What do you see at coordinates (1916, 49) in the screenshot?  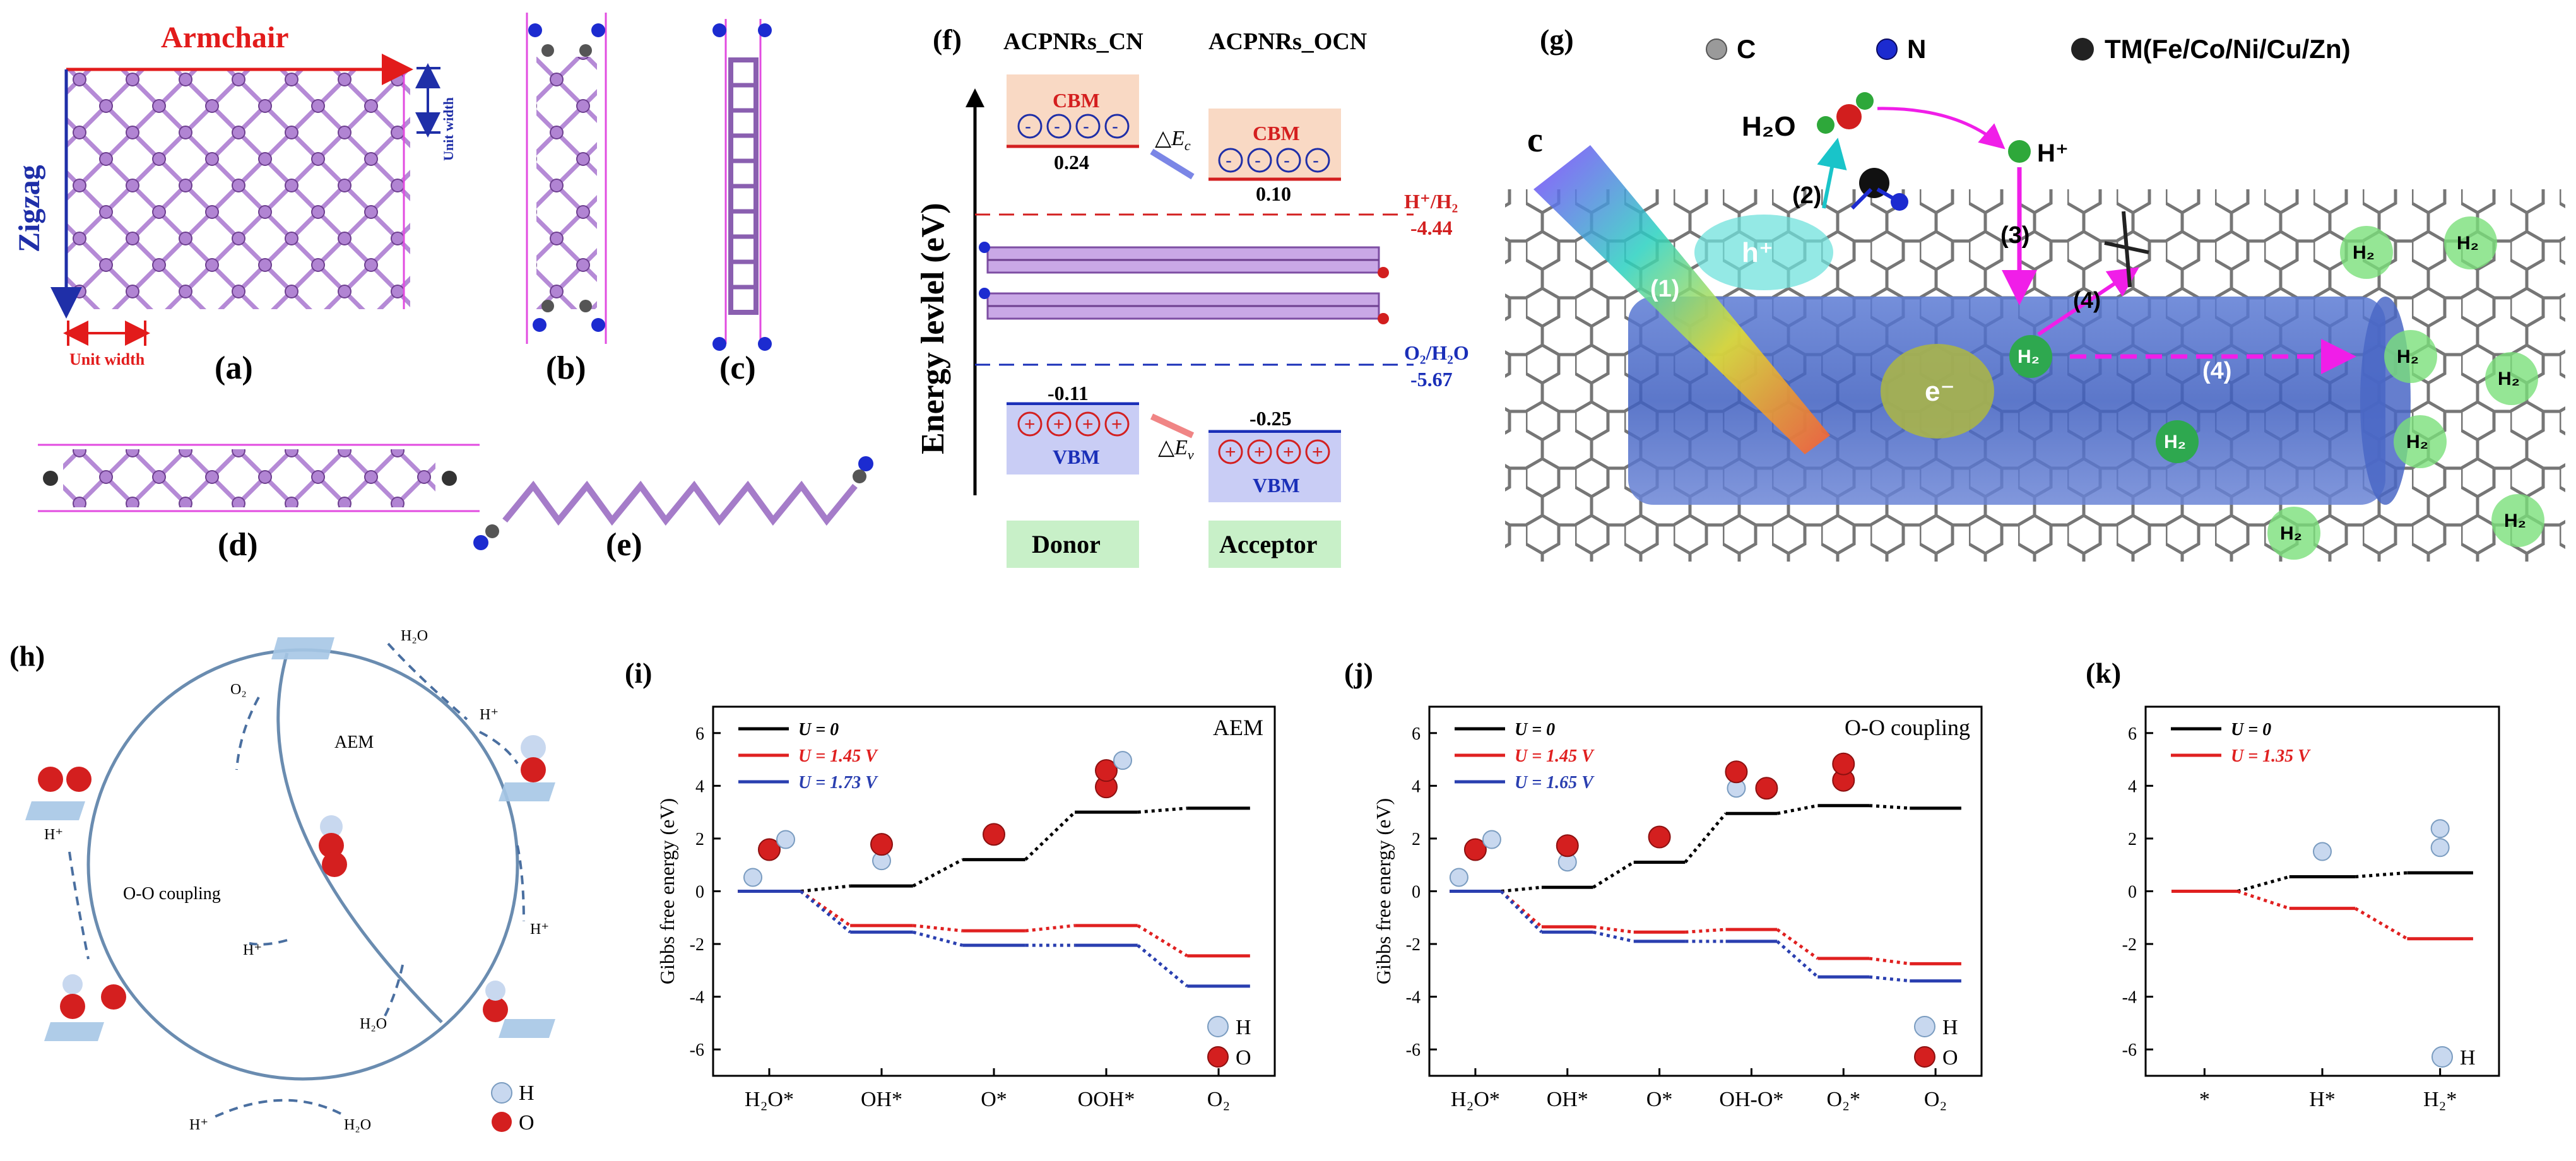 I see `legend-n-label: N` at bounding box center [1916, 49].